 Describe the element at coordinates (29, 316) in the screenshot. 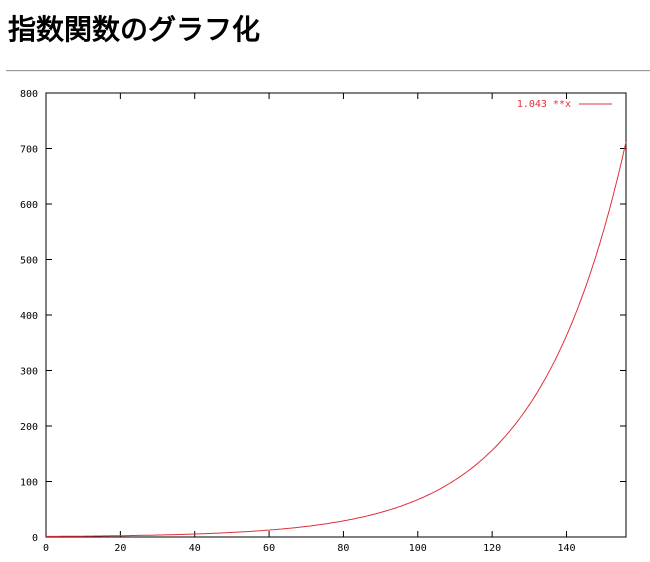

I see `y-tick-label: 400` at that location.